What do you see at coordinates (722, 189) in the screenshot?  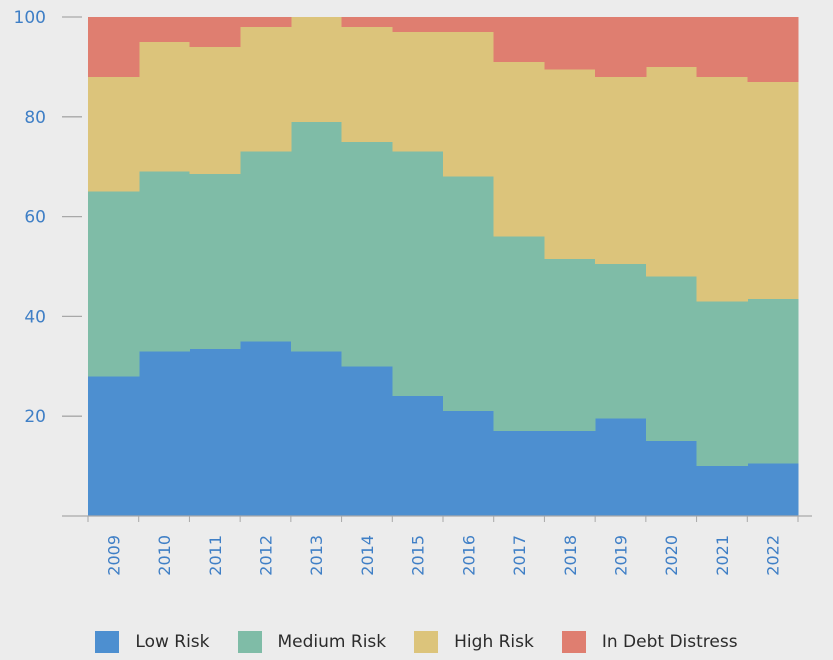 I see `area-segment-high-risk-2021` at bounding box center [722, 189].